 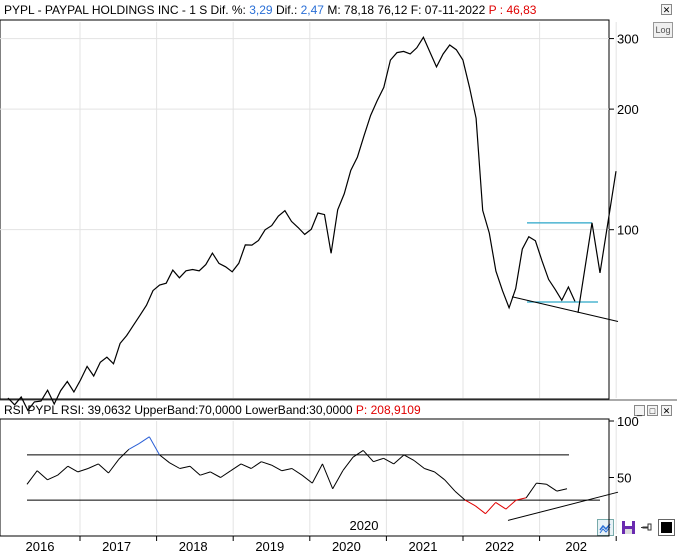 I want to click on minimize-icon: _, so click(x=639, y=410).